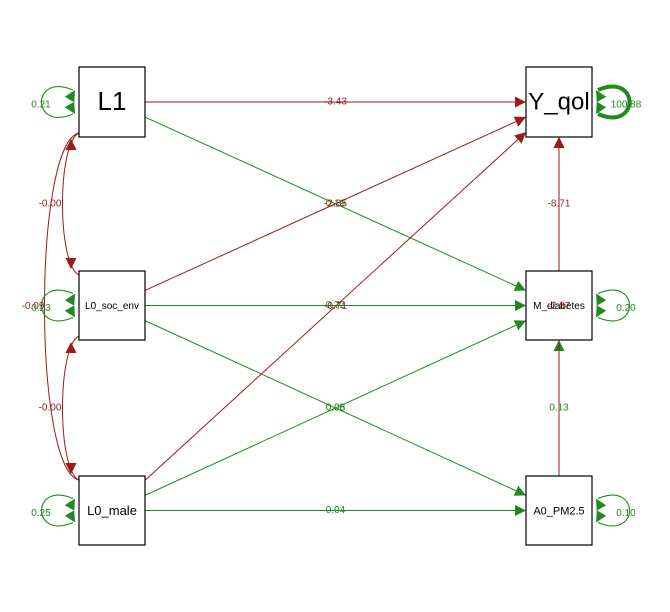 This screenshot has height=612, width=670. I want to click on variance-label: 0.25, so click(41, 513).